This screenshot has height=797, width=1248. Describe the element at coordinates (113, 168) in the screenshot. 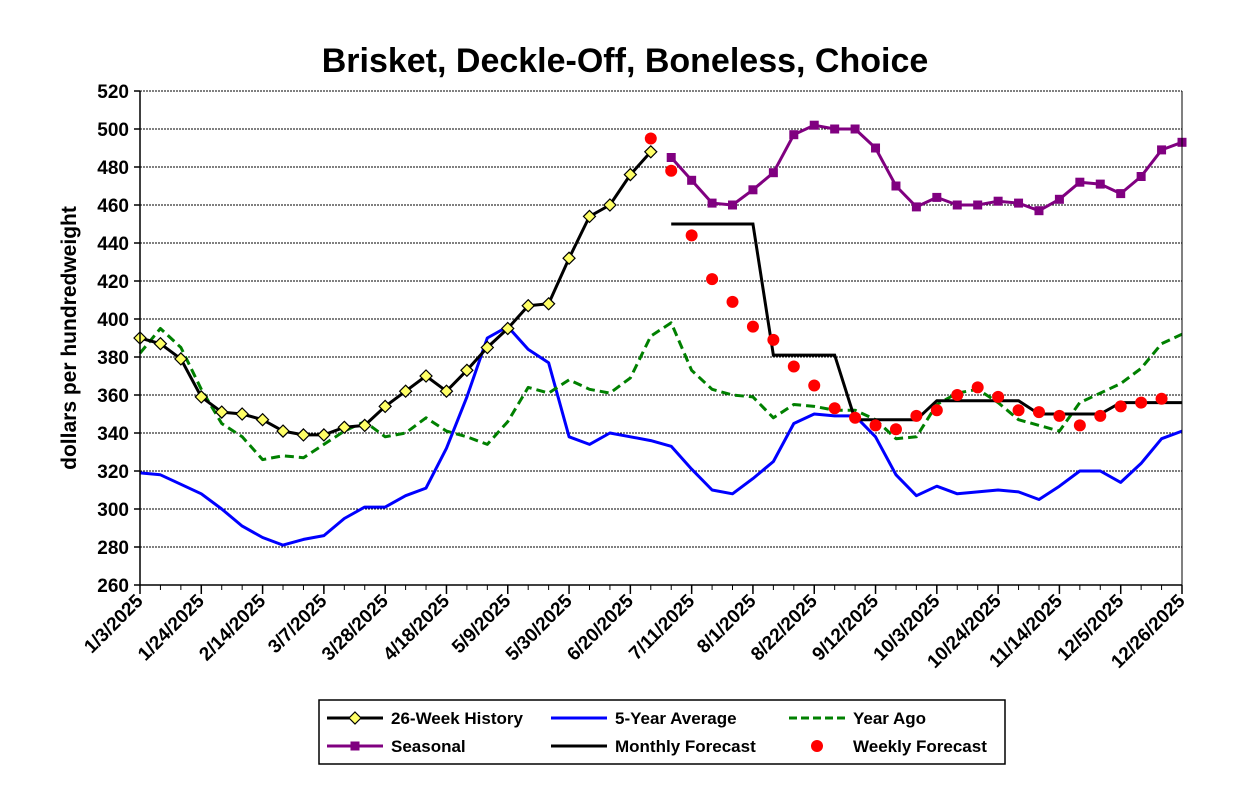

I see `y-tick-label: 480` at that location.